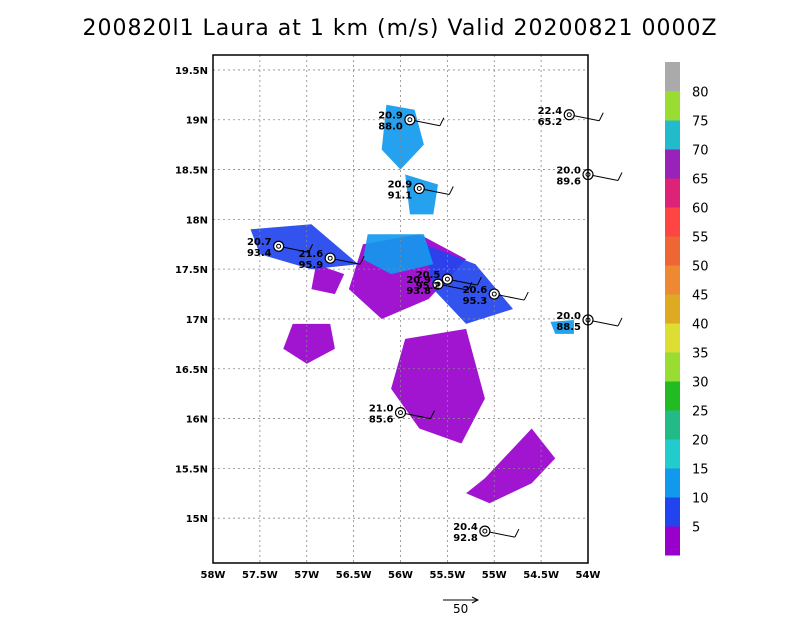 The image size is (800, 618). What do you see at coordinates (475, 290) in the screenshot?
I see `obs-temperature: 20.6` at bounding box center [475, 290].